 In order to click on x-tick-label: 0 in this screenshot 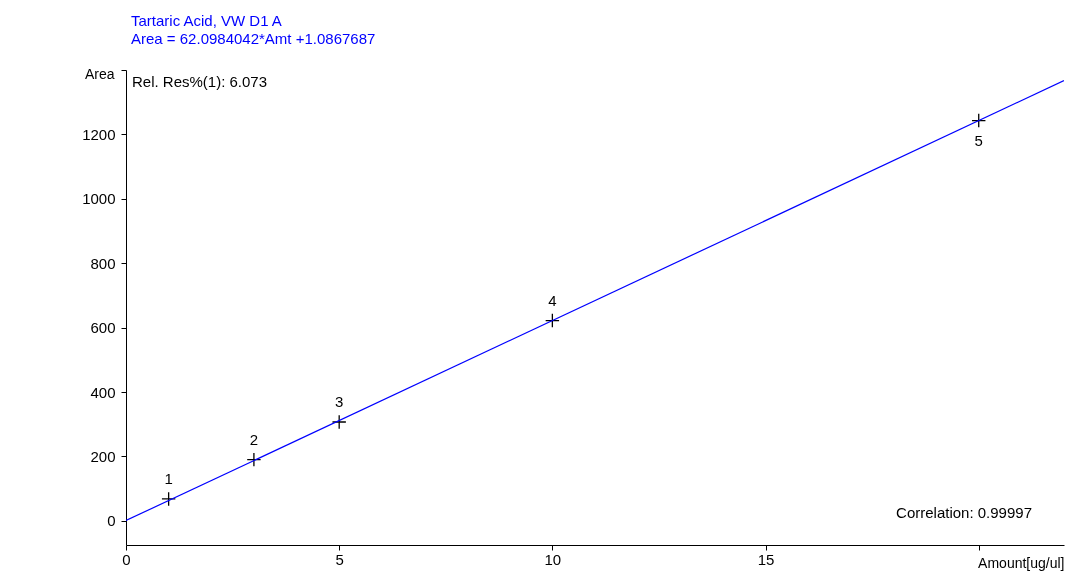, I will do `click(126, 559)`.